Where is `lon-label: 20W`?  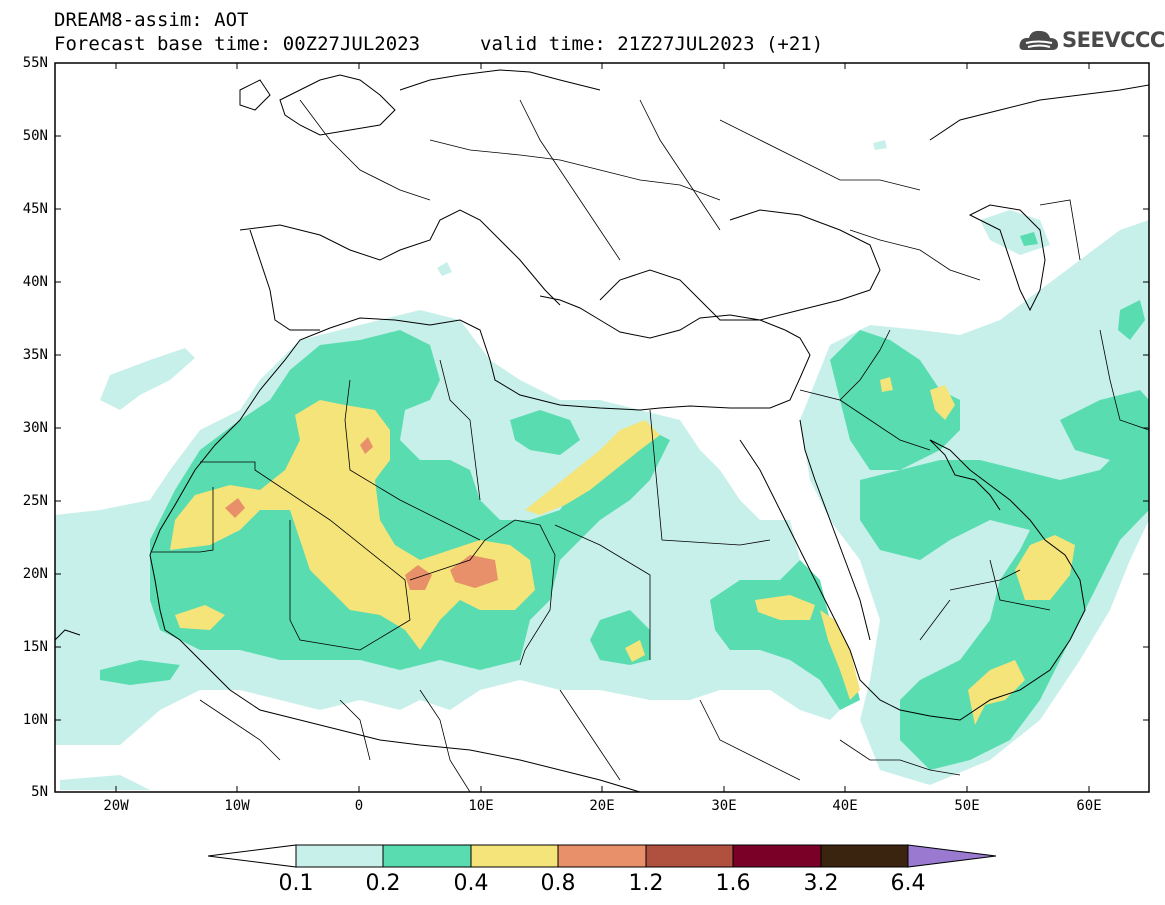 lon-label: 20W is located at coordinates (116, 806).